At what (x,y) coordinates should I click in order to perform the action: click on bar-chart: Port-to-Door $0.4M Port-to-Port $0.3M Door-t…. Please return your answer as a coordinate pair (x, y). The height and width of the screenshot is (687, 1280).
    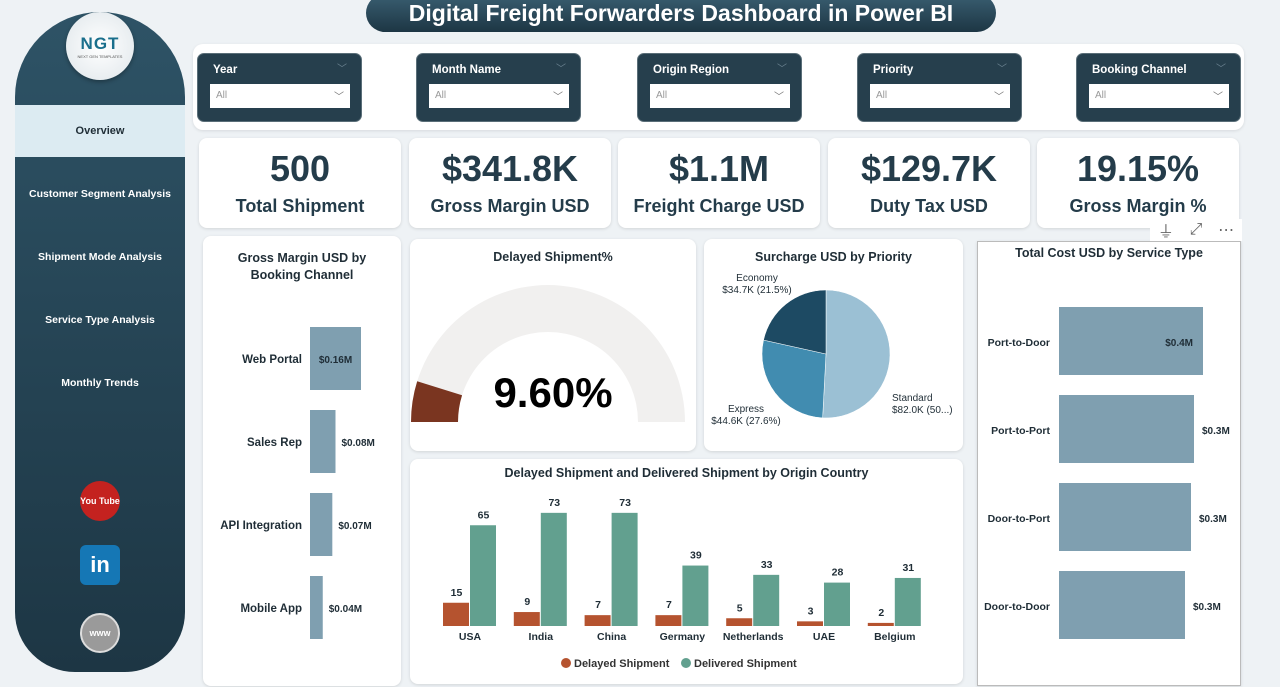
    Looking at the image, I should click on (1107, 473).